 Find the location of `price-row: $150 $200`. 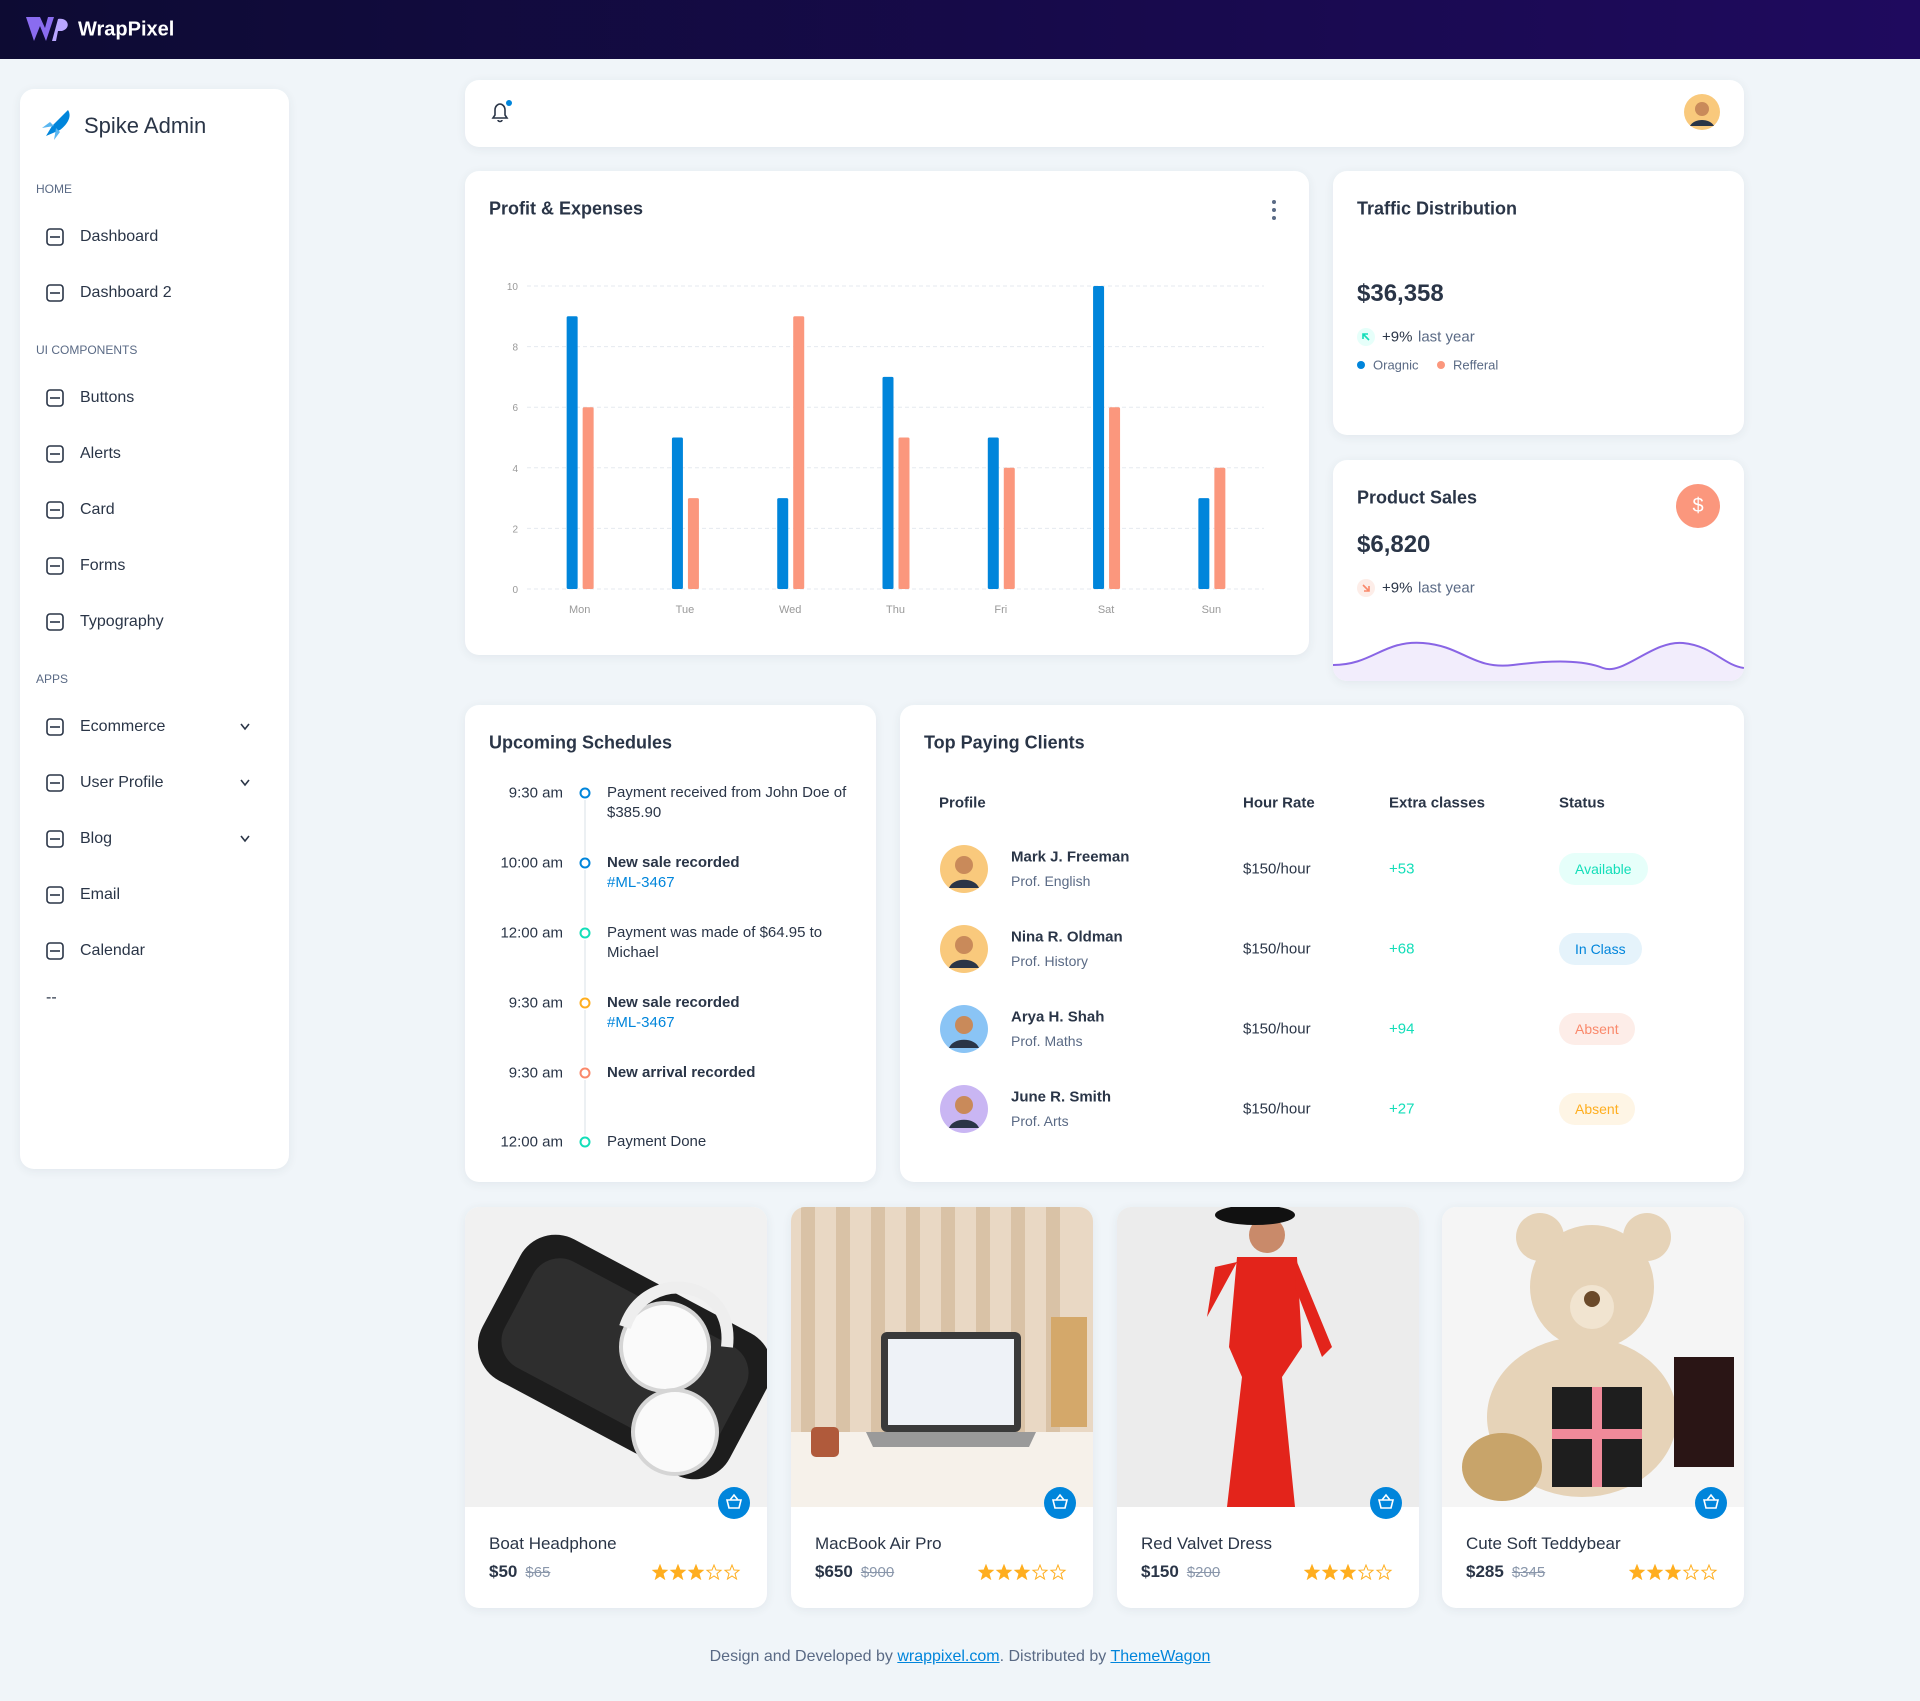

price-row: $150 $200 is located at coordinates (1180, 1572).